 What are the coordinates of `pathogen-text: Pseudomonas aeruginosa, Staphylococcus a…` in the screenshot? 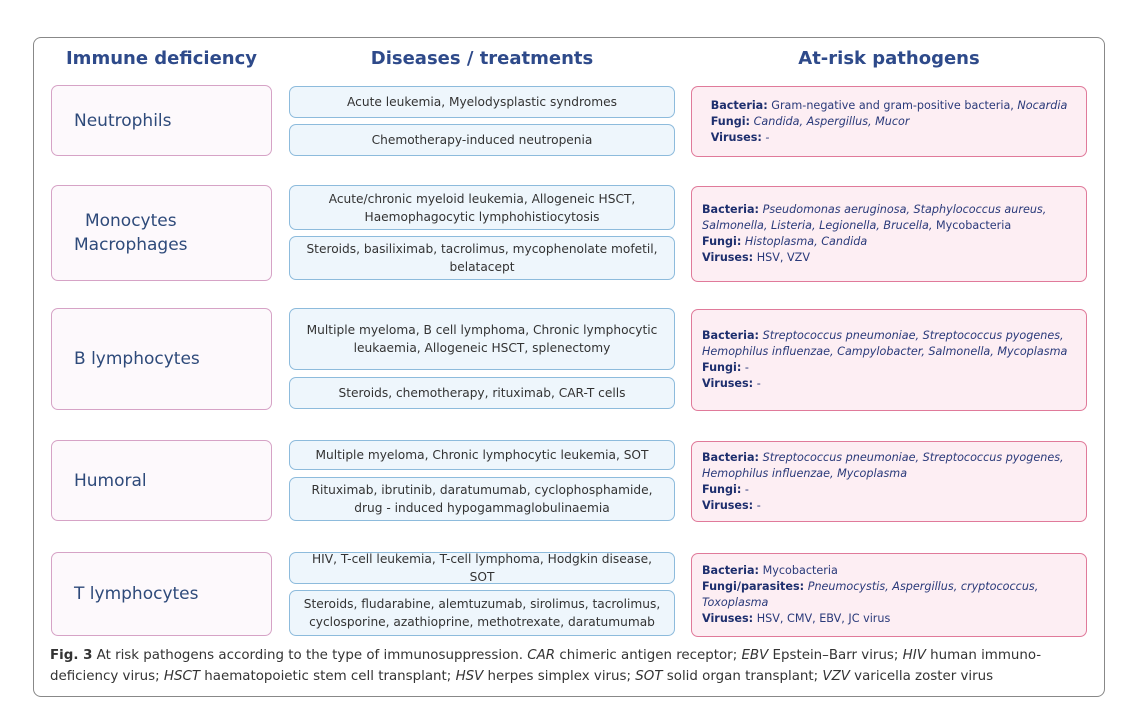 It's located at (874, 217).